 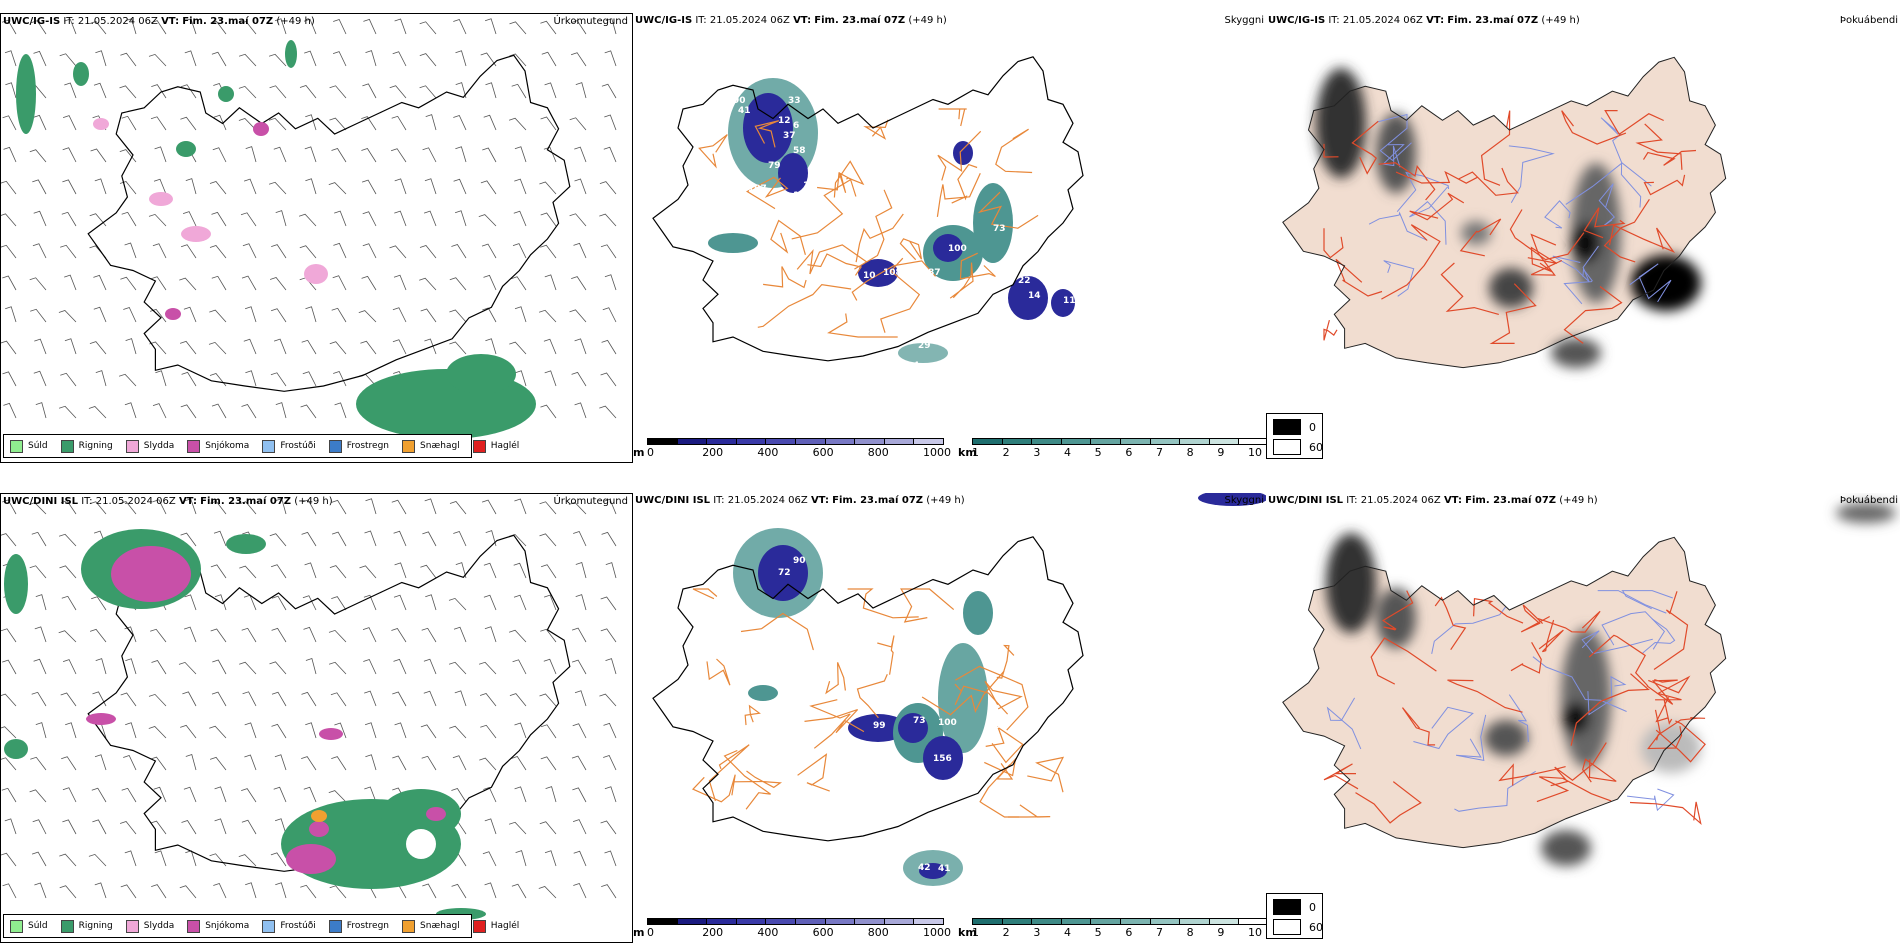 I want to click on legend-label: Frostúði, so click(x=298, y=926).